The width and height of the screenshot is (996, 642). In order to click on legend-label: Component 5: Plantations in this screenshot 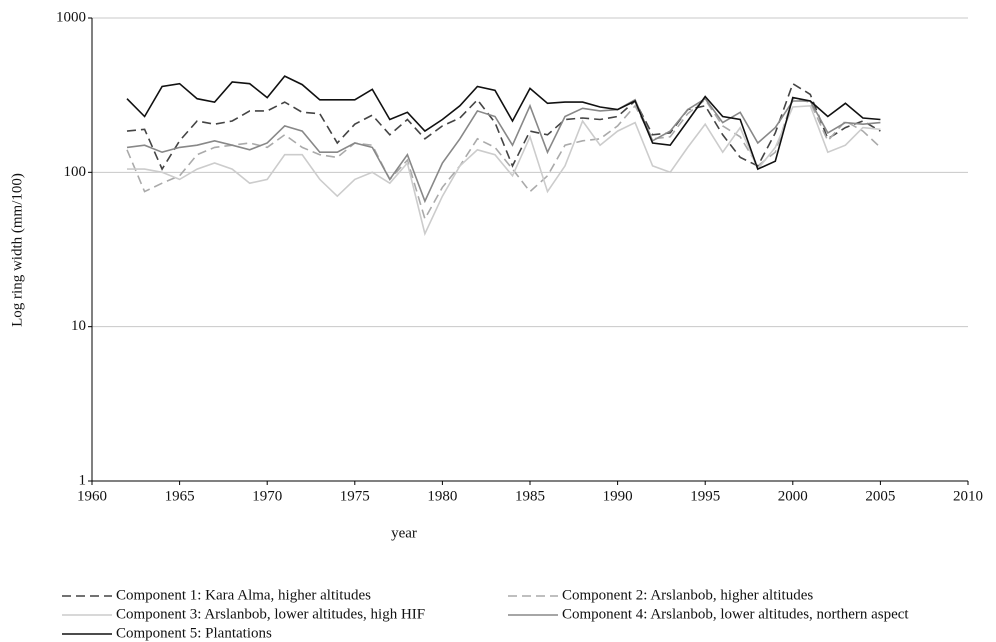, I will do `click(194, 633)`.